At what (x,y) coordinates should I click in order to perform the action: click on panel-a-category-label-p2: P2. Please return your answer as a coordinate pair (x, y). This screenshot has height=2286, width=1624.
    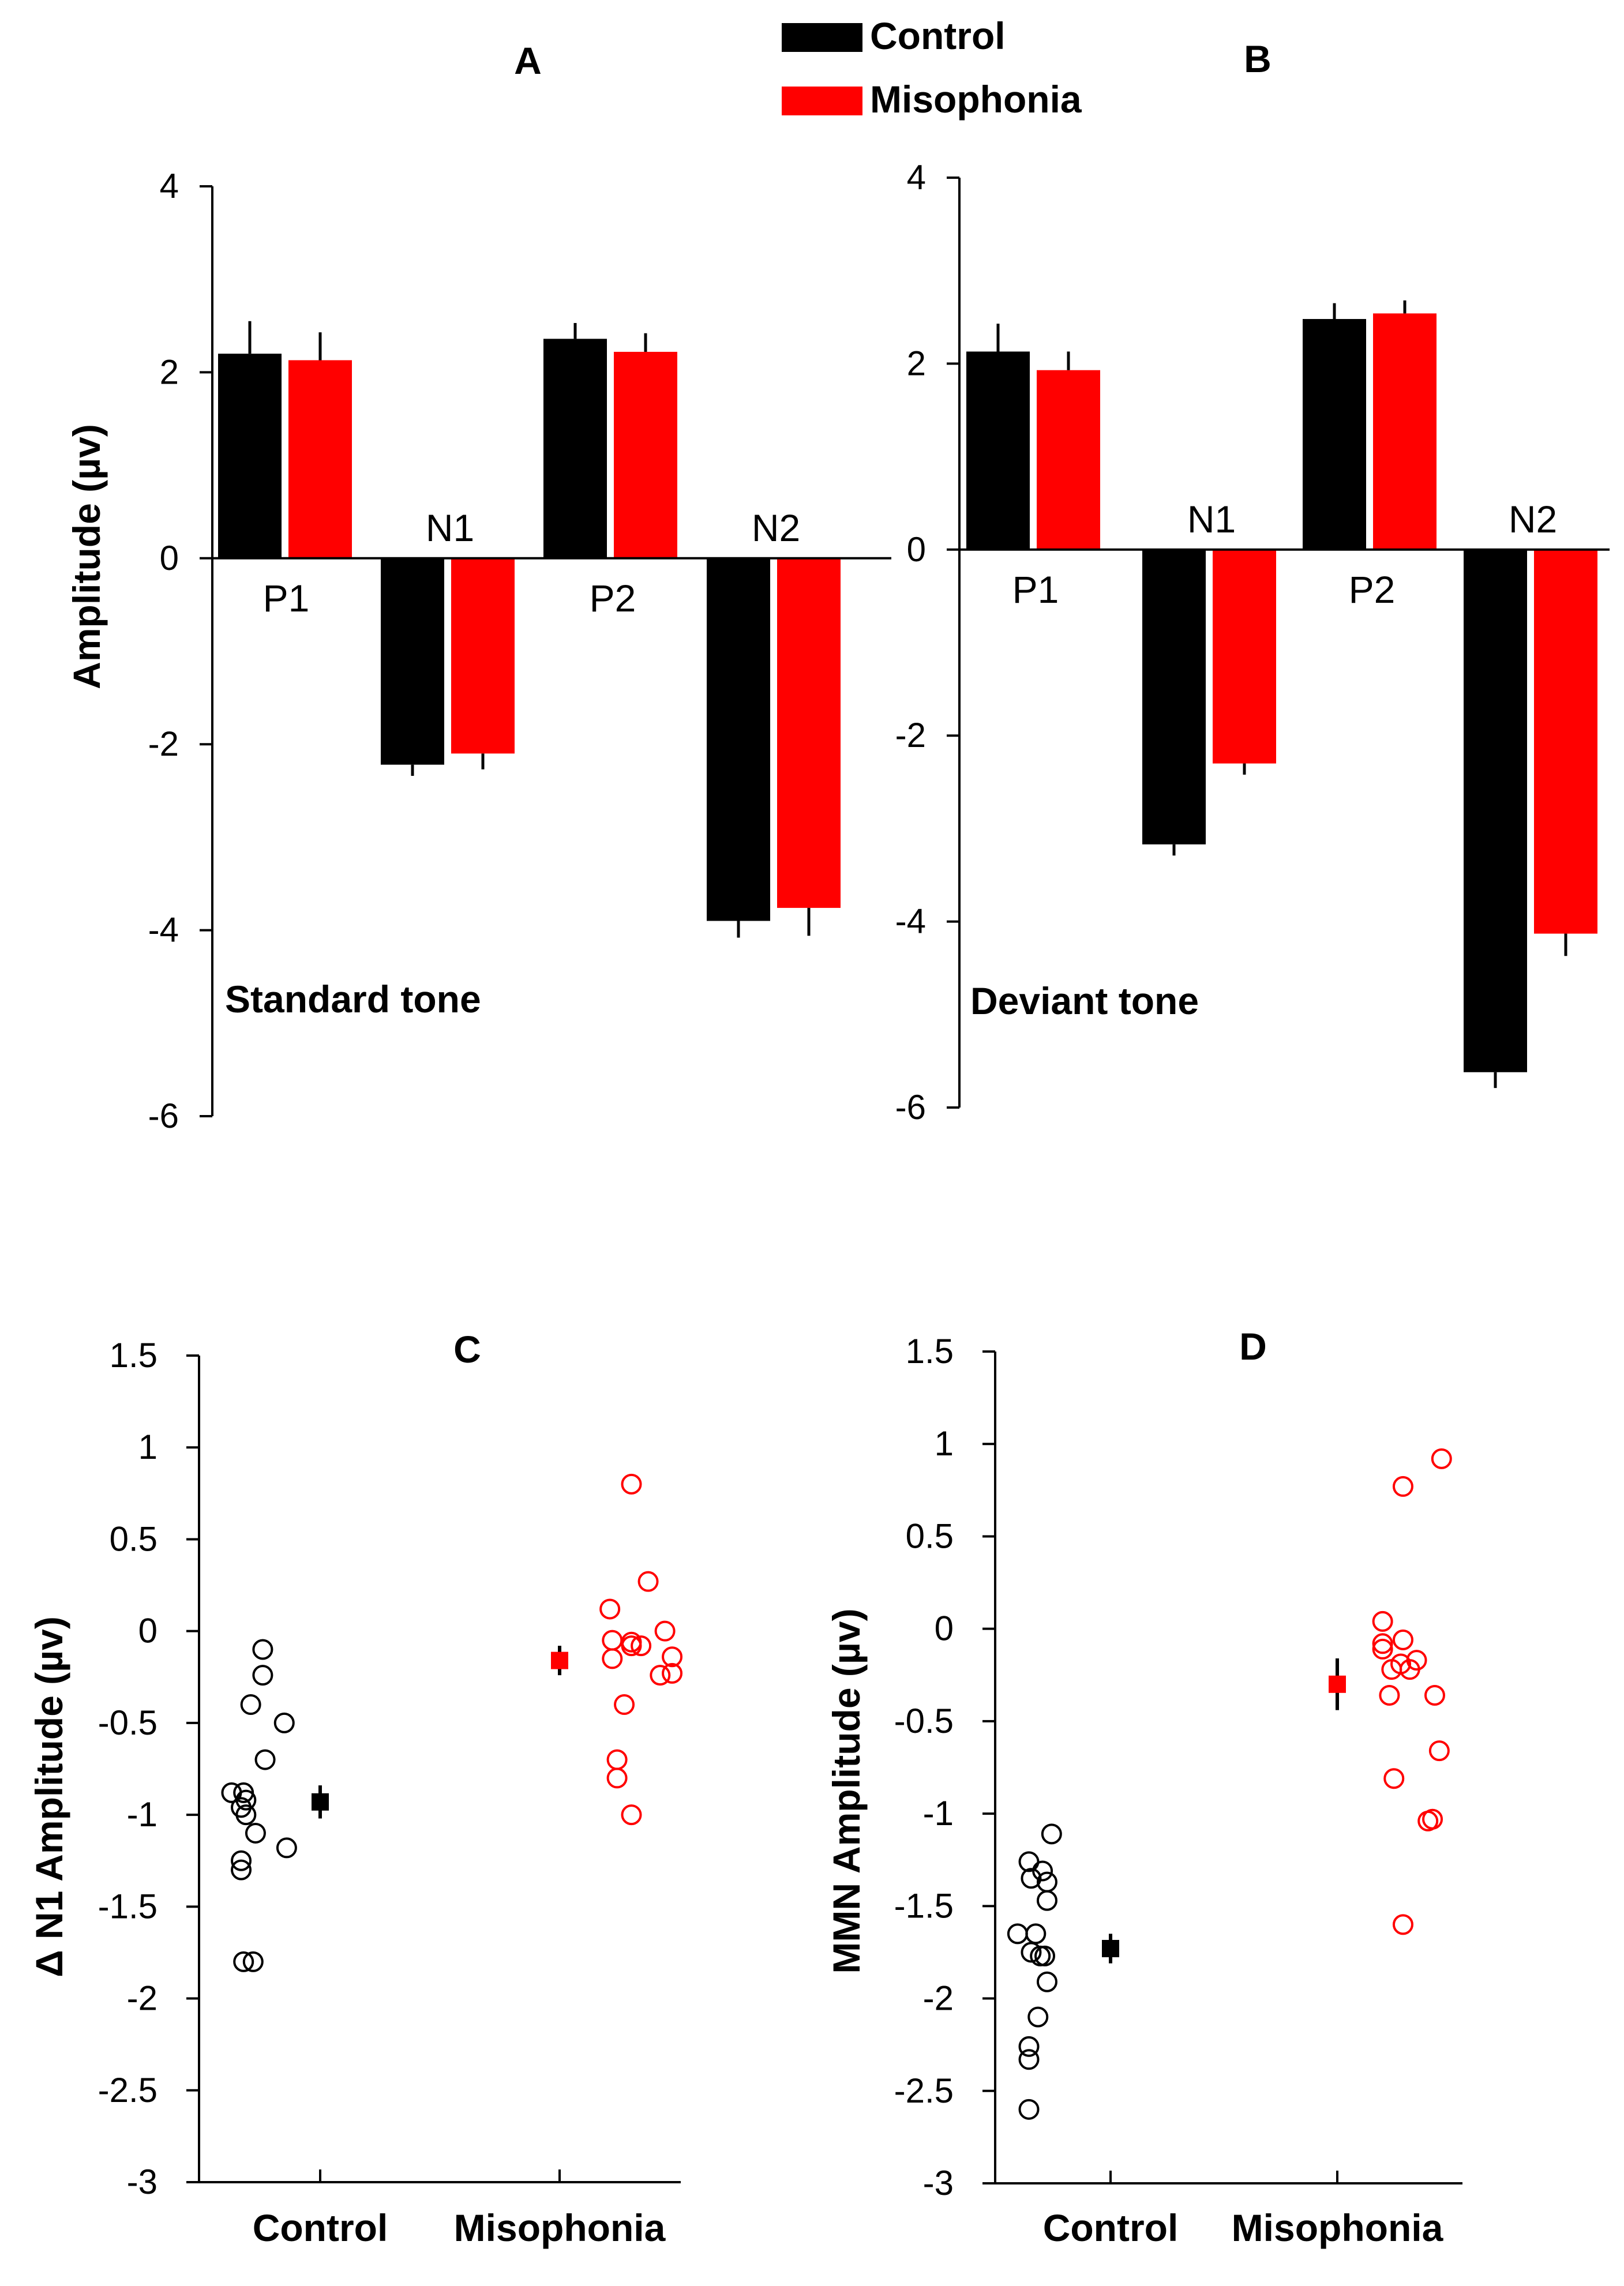
    Looking at the image, I should click on (613, 598).